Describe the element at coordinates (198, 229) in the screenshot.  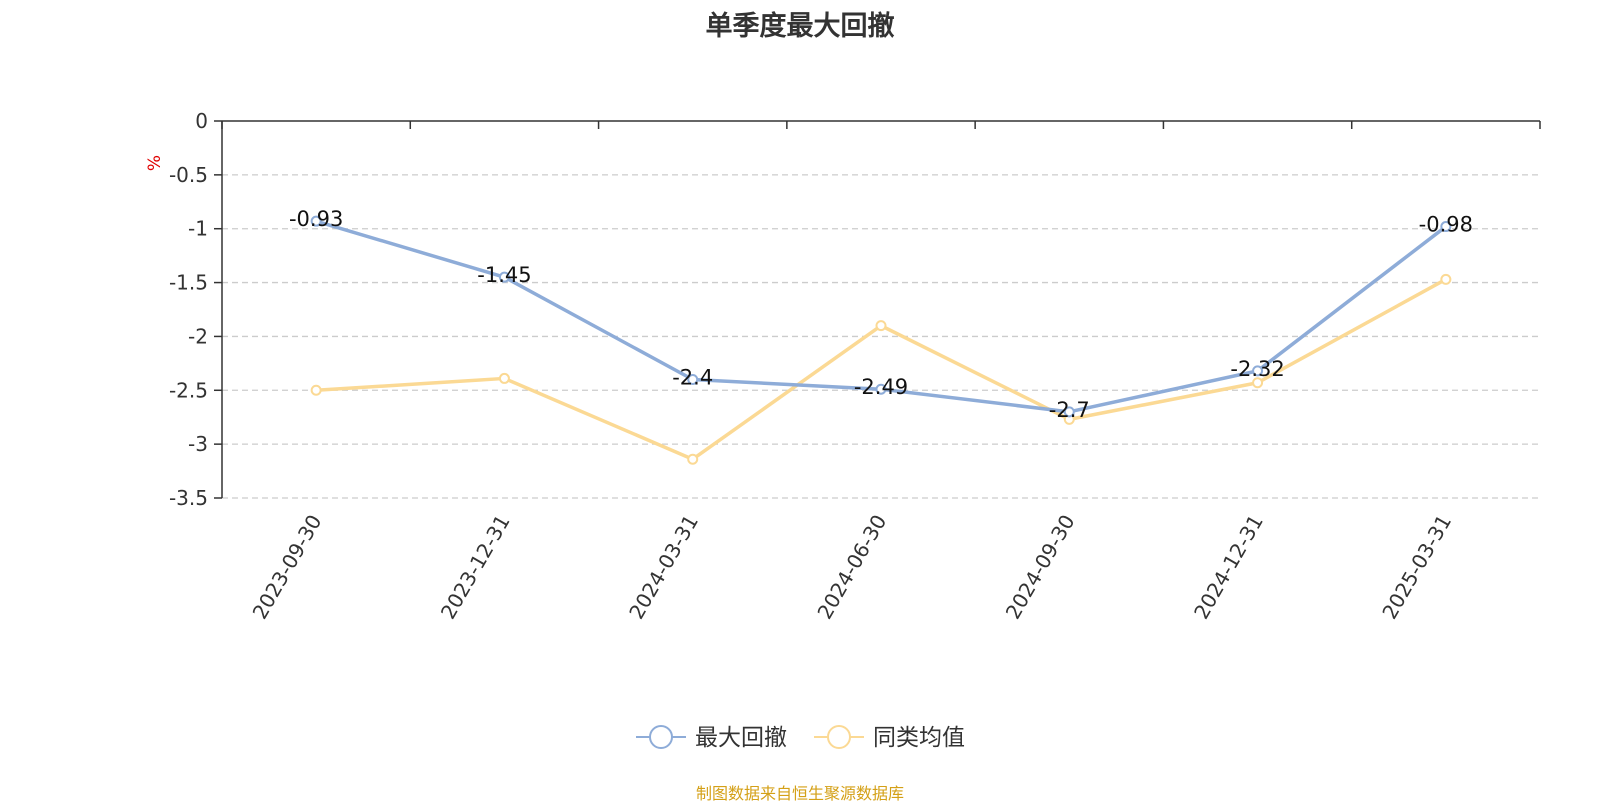
I see `y-tick-label: -1` at that location.